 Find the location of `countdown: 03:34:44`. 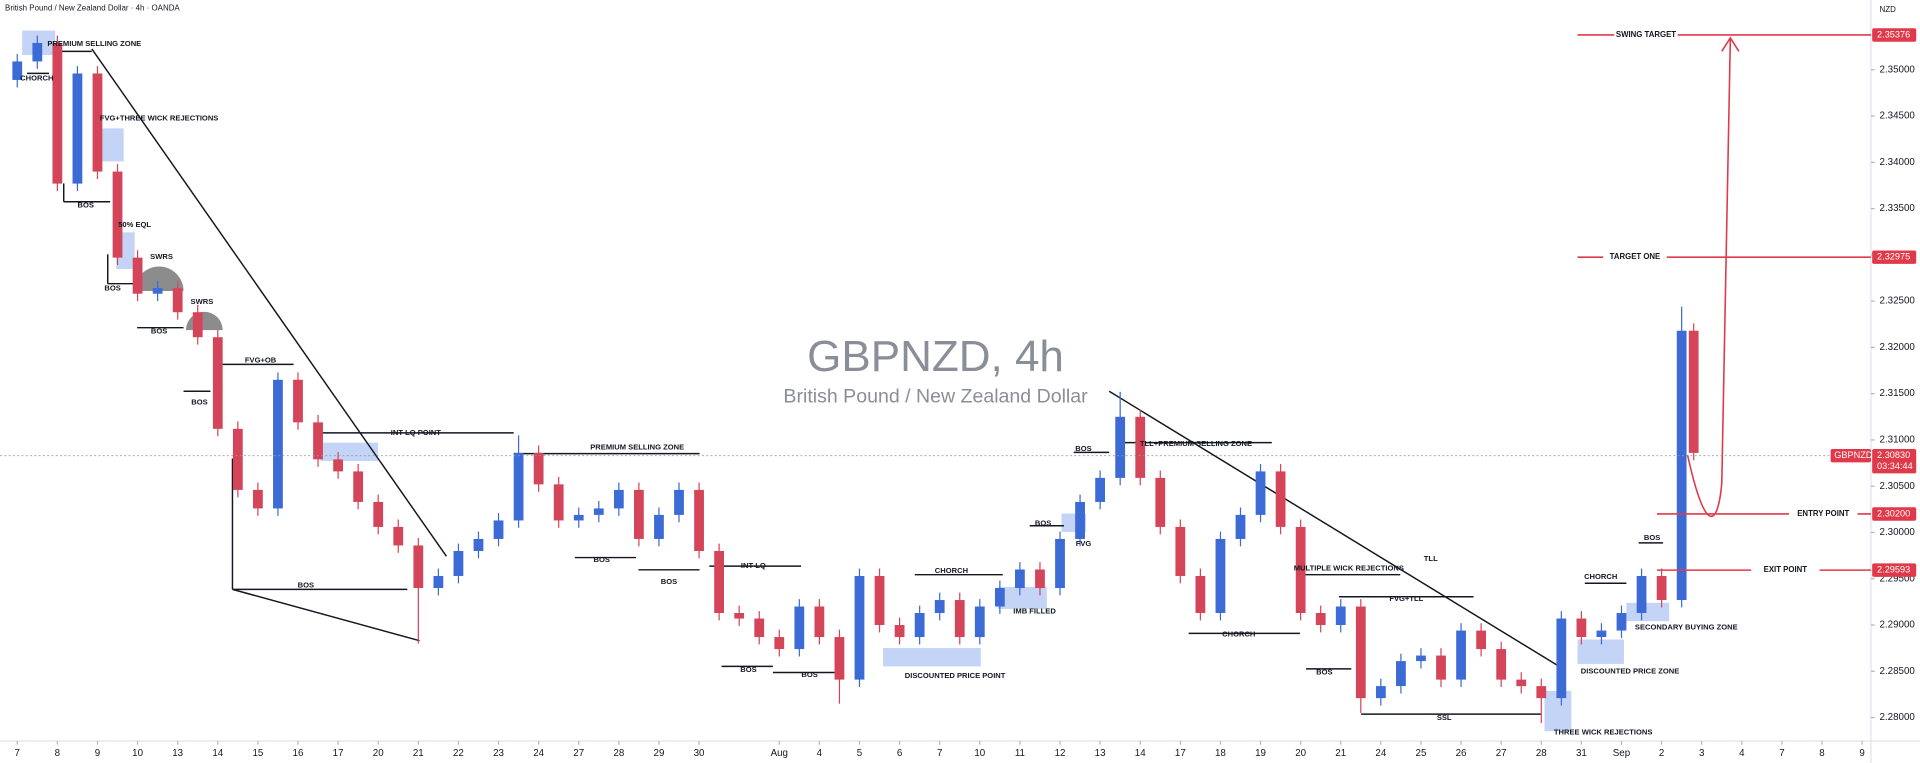

countdown: 03:34:44 is located at coordinates (1895, 466).